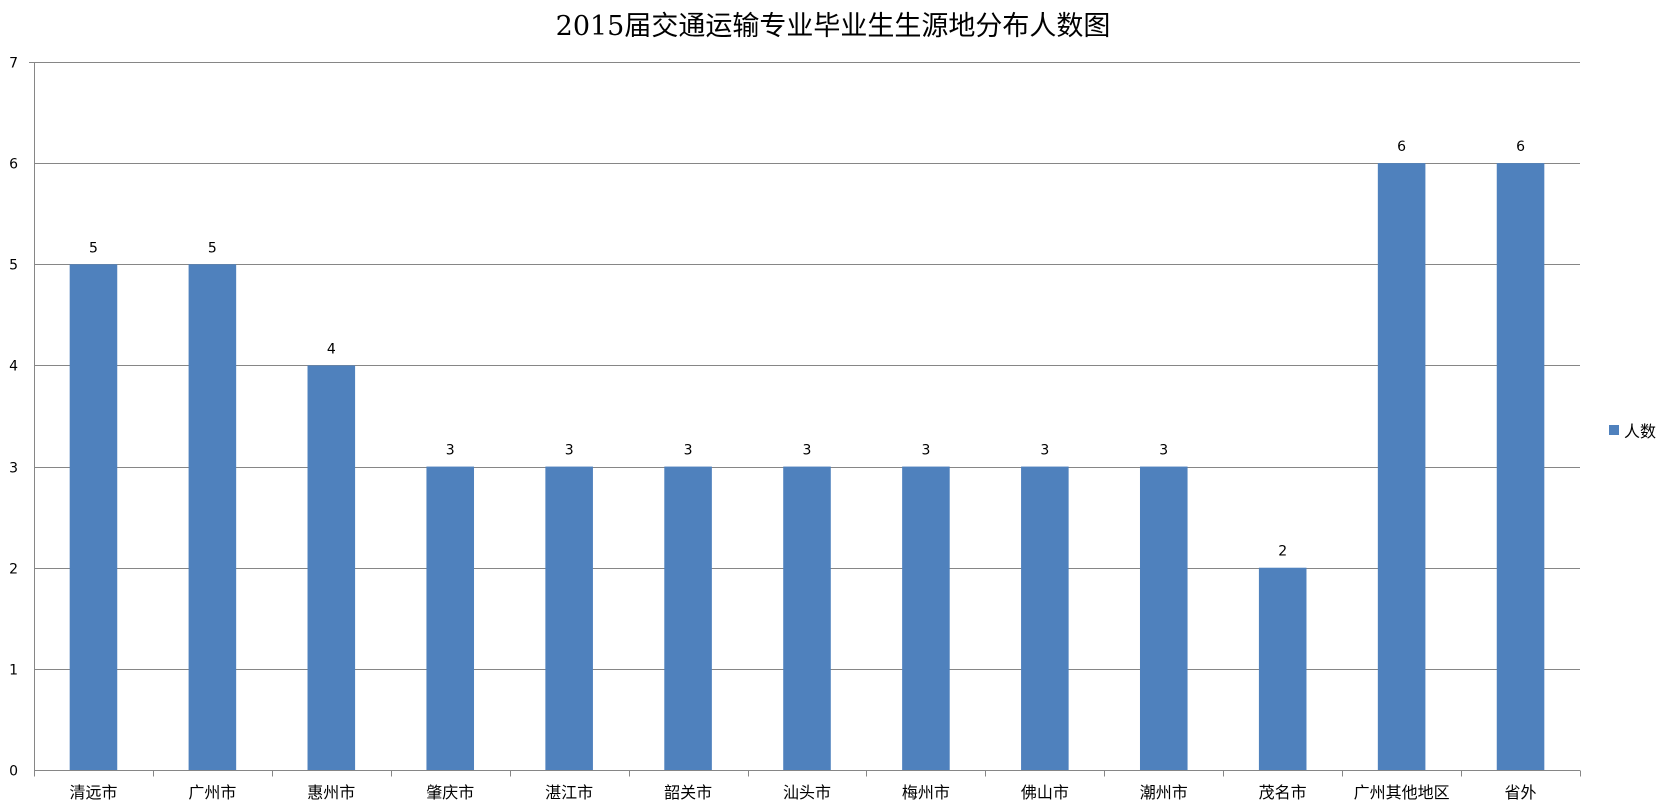 The width and height of the screenshot is (1666, 808). Describe the element at coordinates (1282, 552) in the screenshot. I see `data-label: 2` at that location.